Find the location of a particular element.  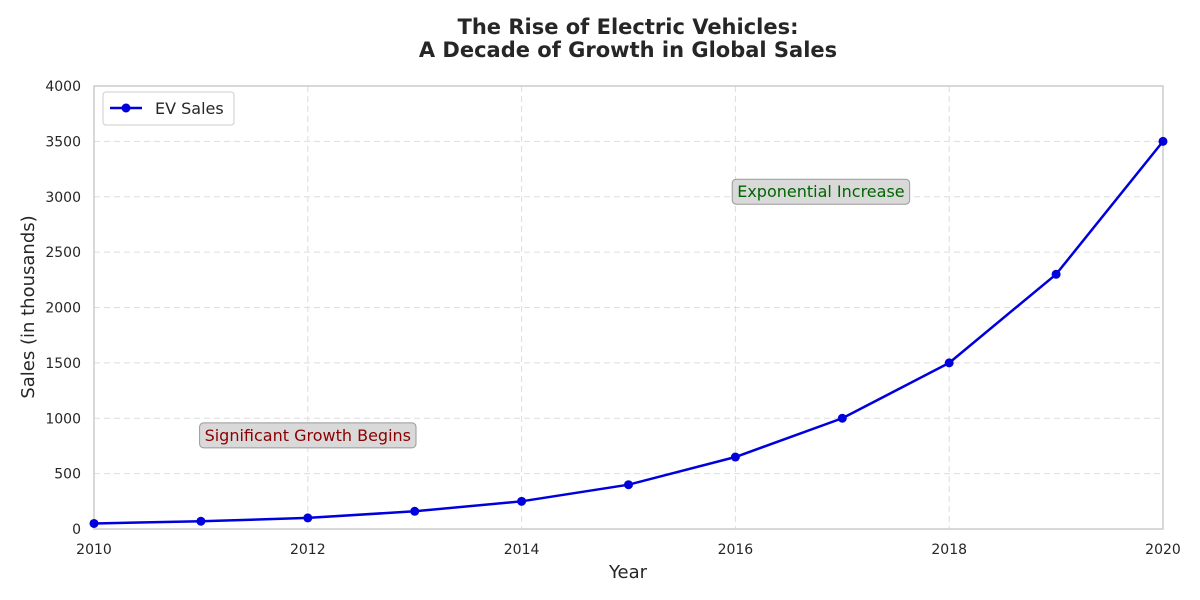

annotation-text: Exponential Increase is located at coordinates (820, 191).